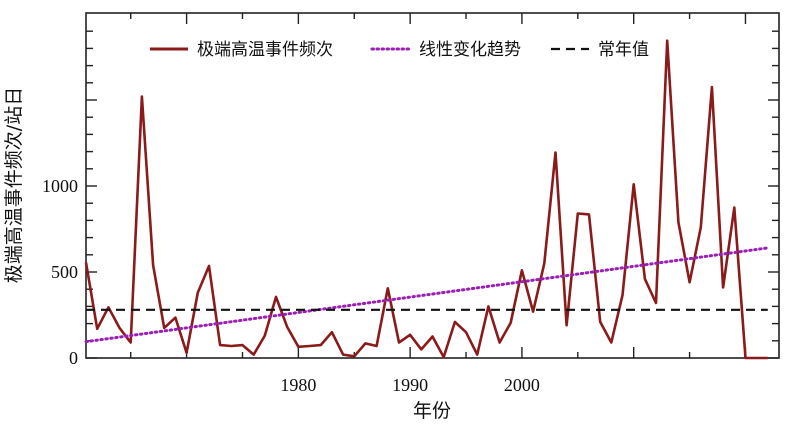  What do you see at coordinates (64, 272) in the screenshot?
I see `y-tick-label: 500` at bounding box center [64, 272].